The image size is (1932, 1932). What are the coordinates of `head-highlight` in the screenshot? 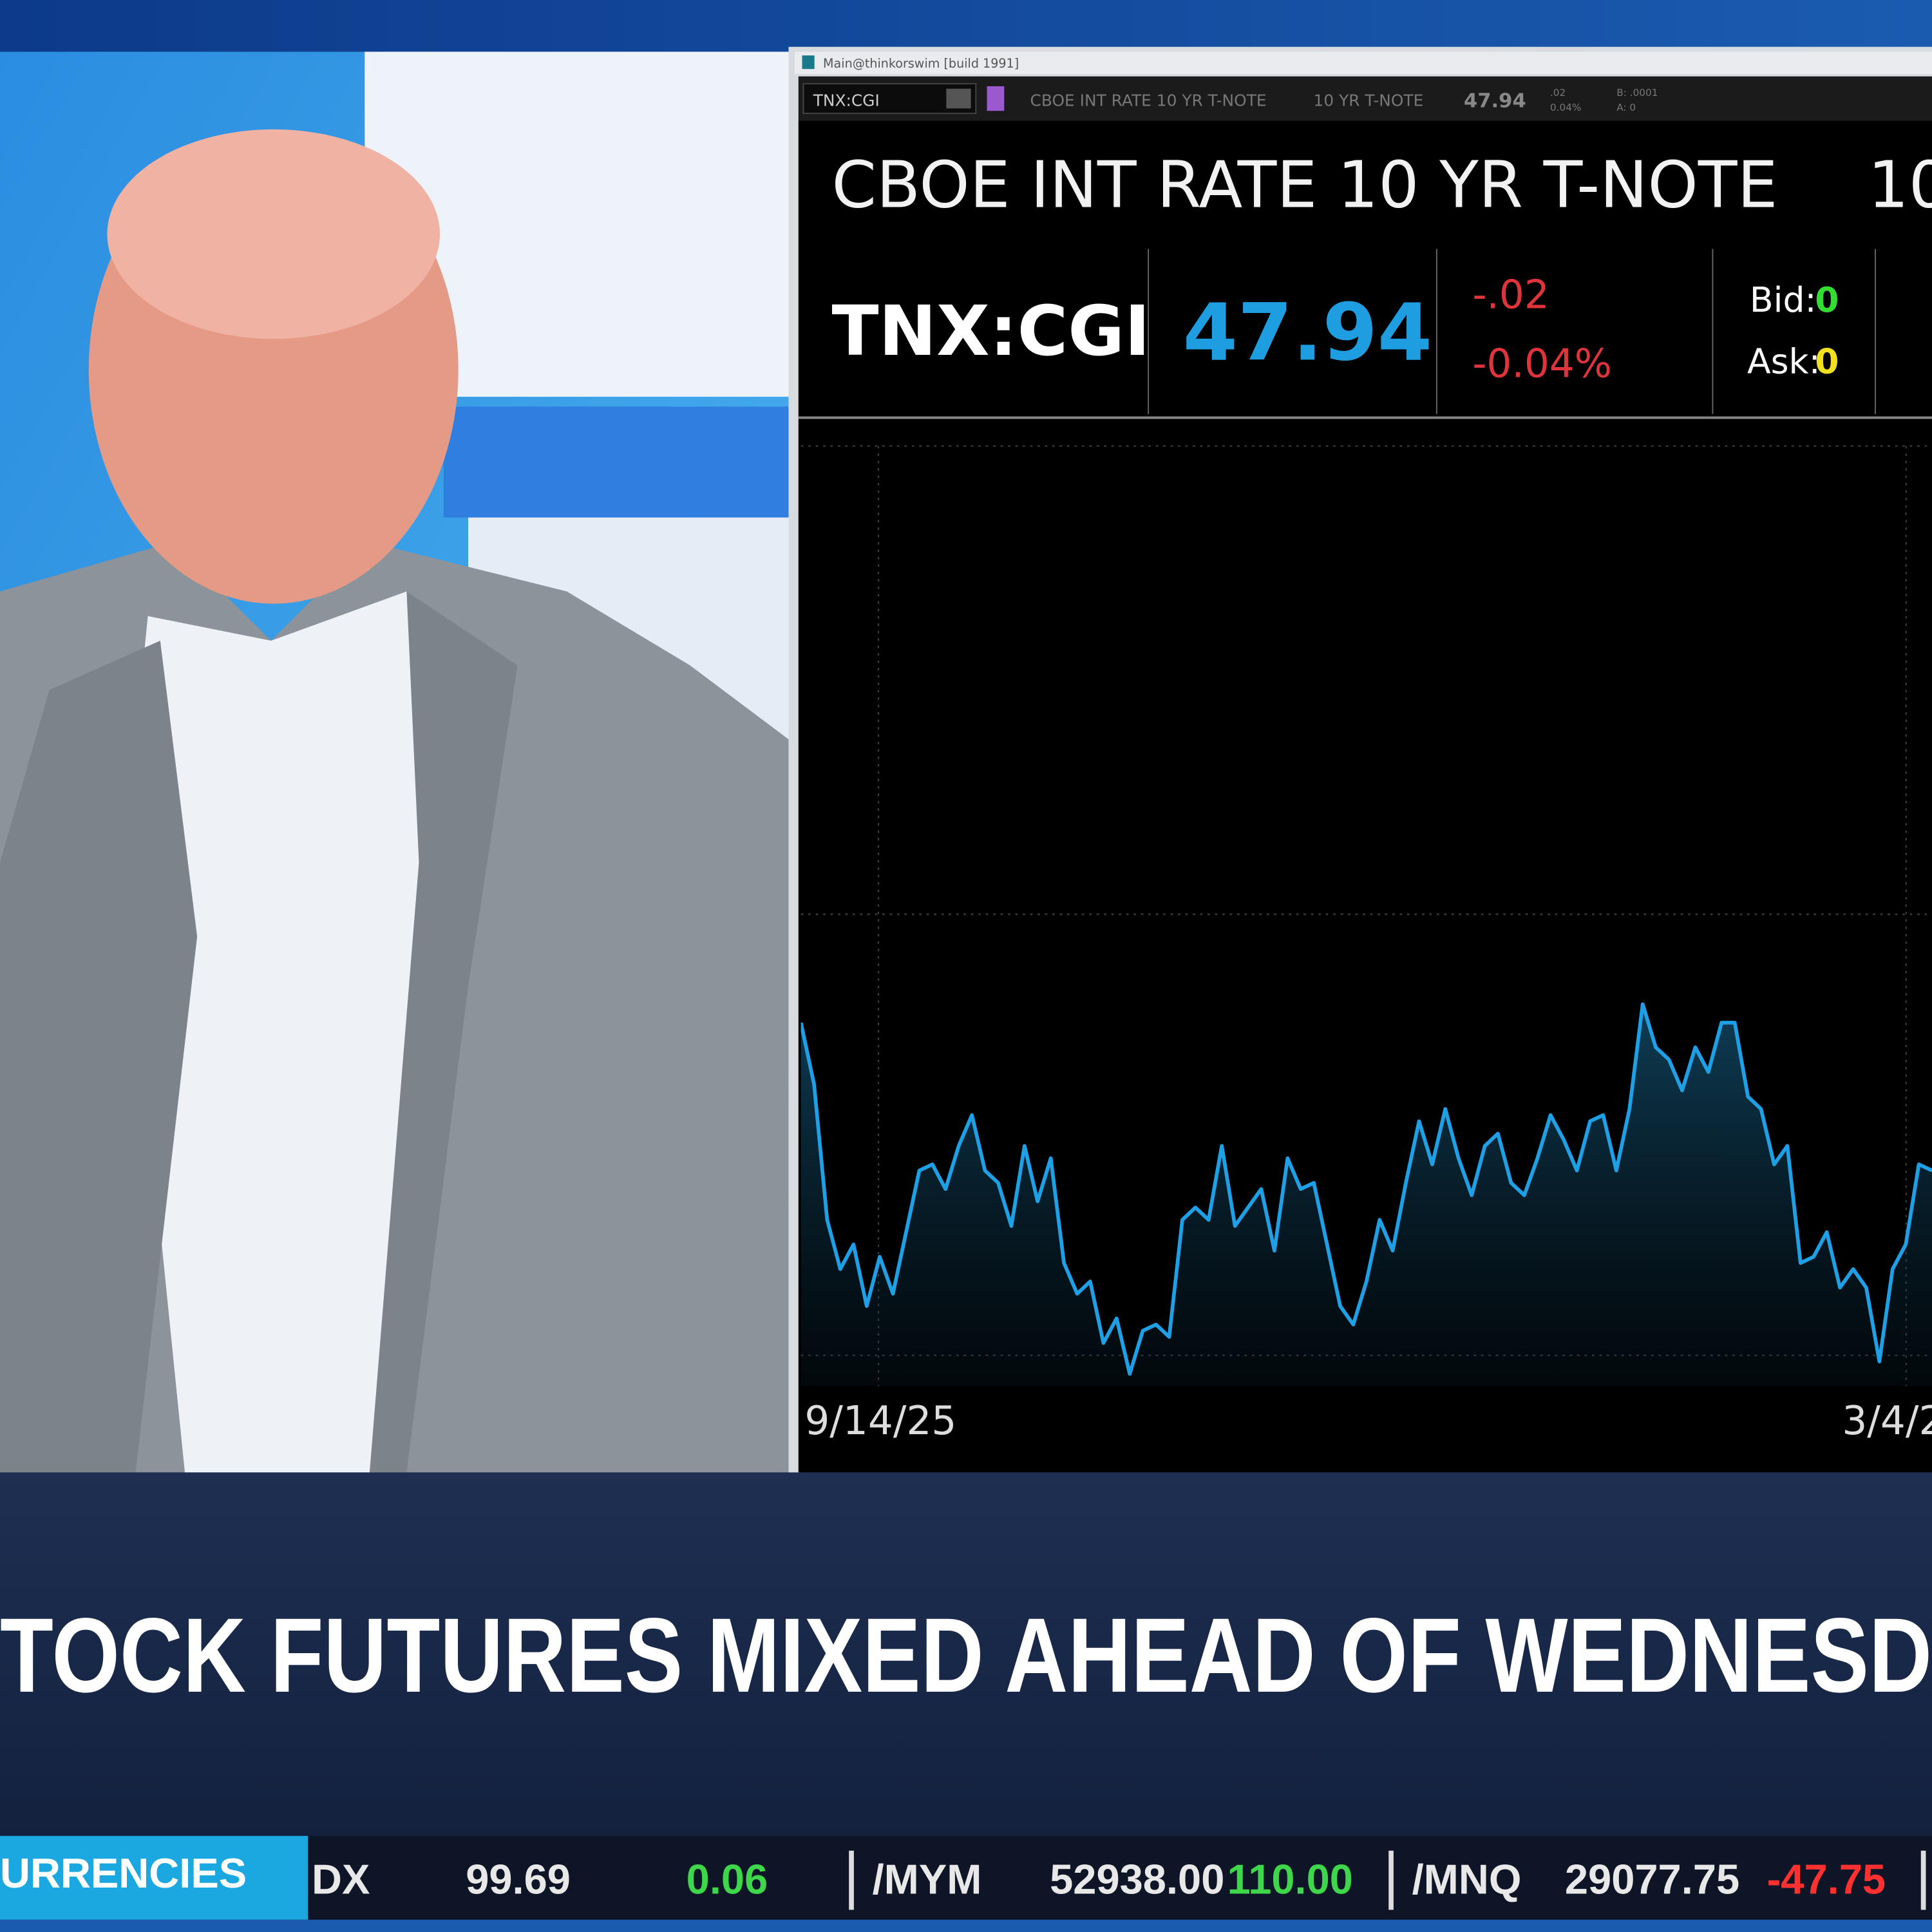 It's located at (273, 234).